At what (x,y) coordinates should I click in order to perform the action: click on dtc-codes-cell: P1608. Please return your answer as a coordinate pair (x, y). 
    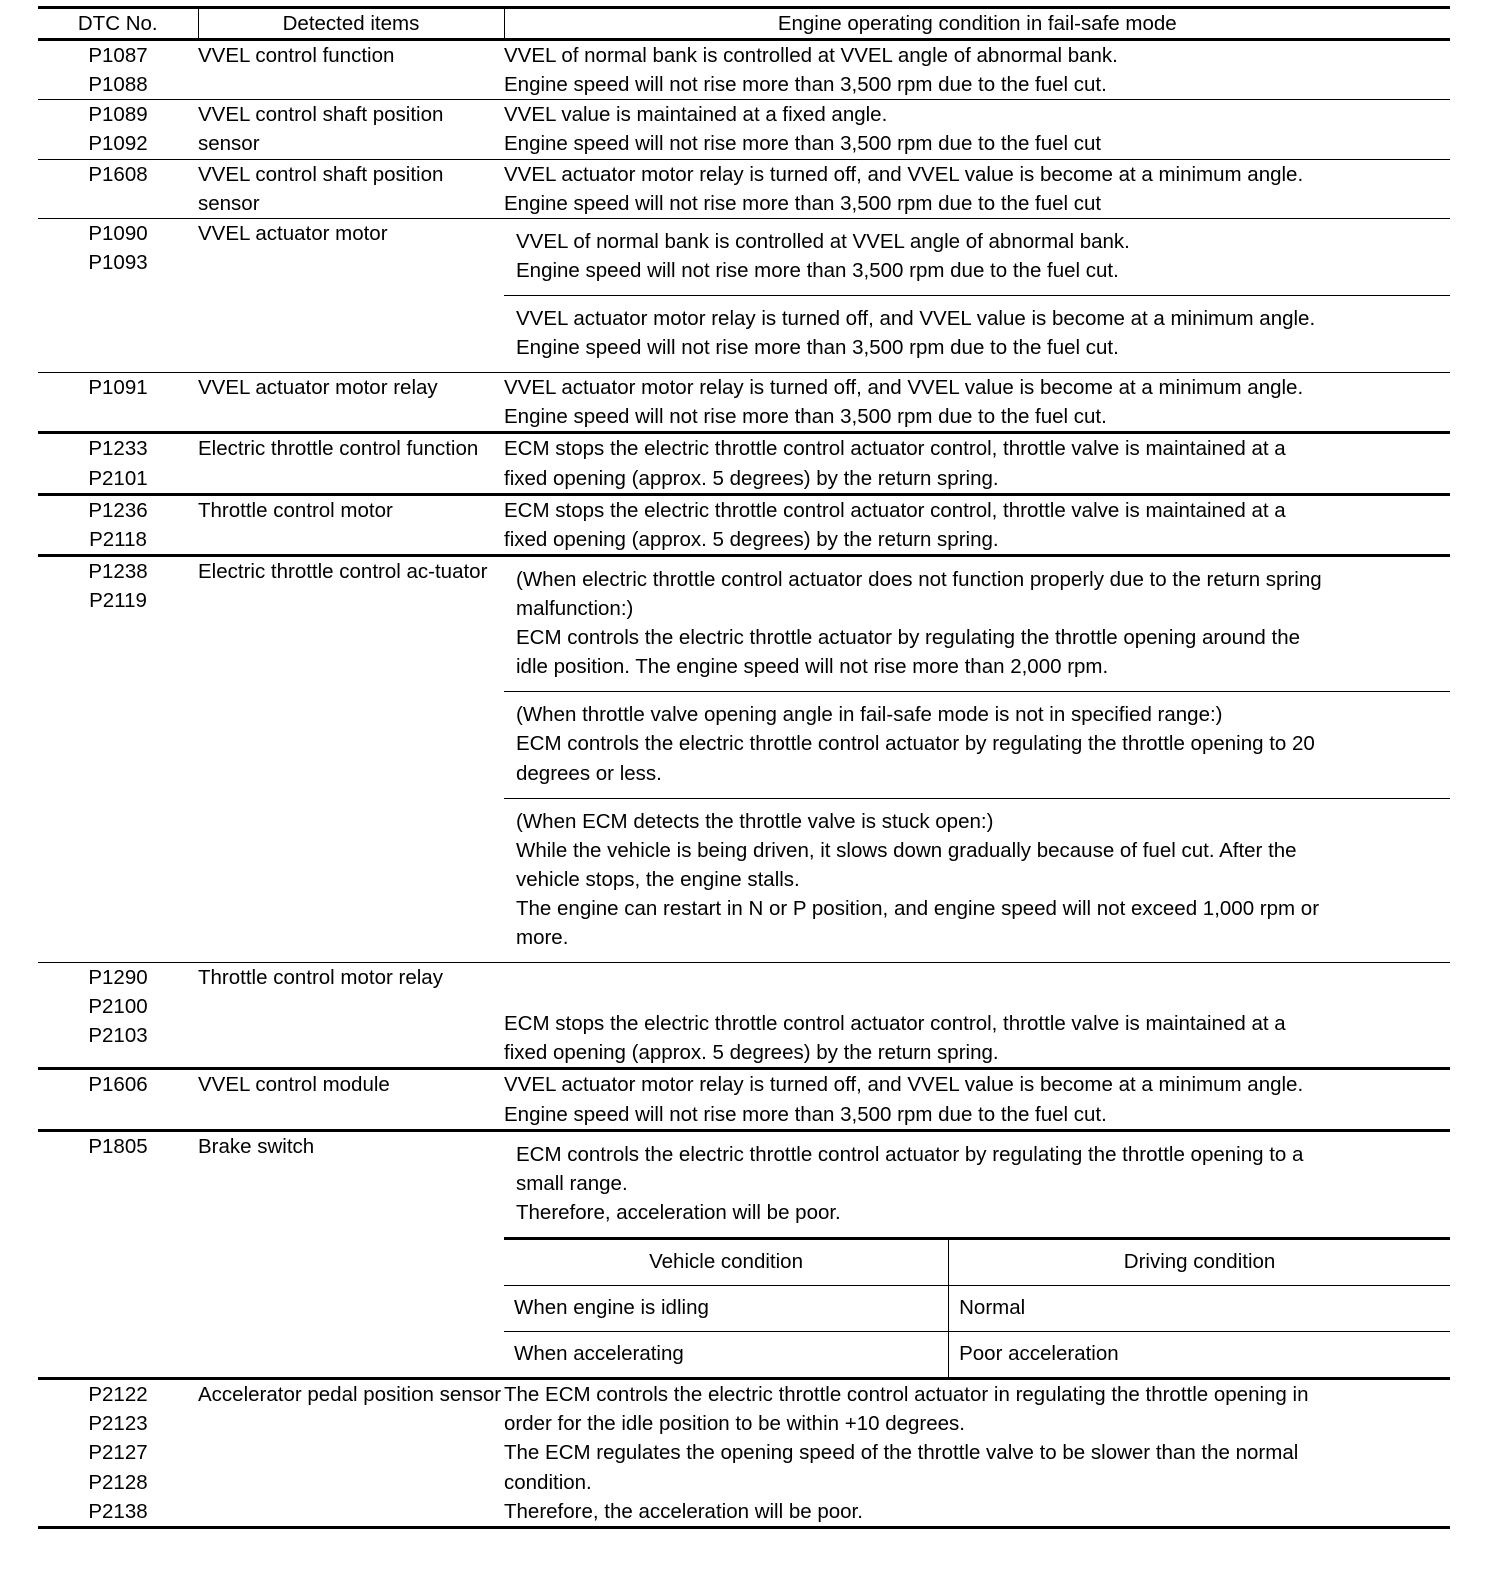
    Looking at the image, I should click on (118, 188).